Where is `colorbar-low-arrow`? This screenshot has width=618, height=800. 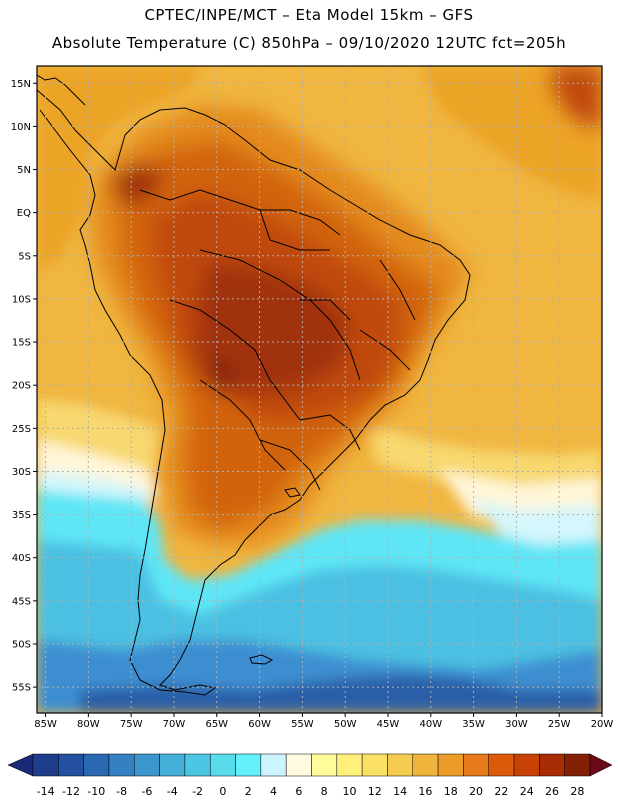
colorbar-low-arrow is located at coordinates (20, 765).